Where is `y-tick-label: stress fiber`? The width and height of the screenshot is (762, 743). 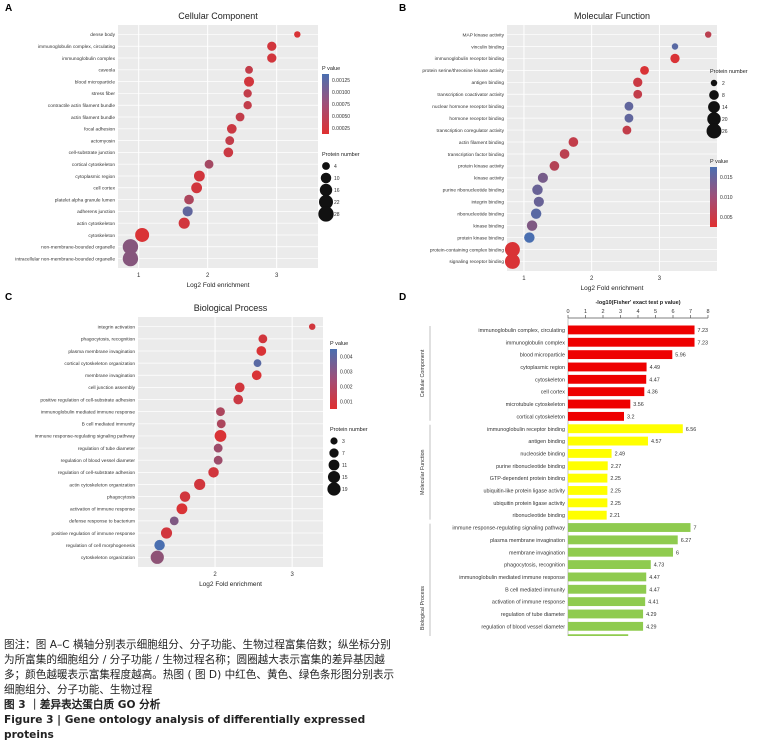
y-tick-label: stress fiber is located at coordinates (104, 94).